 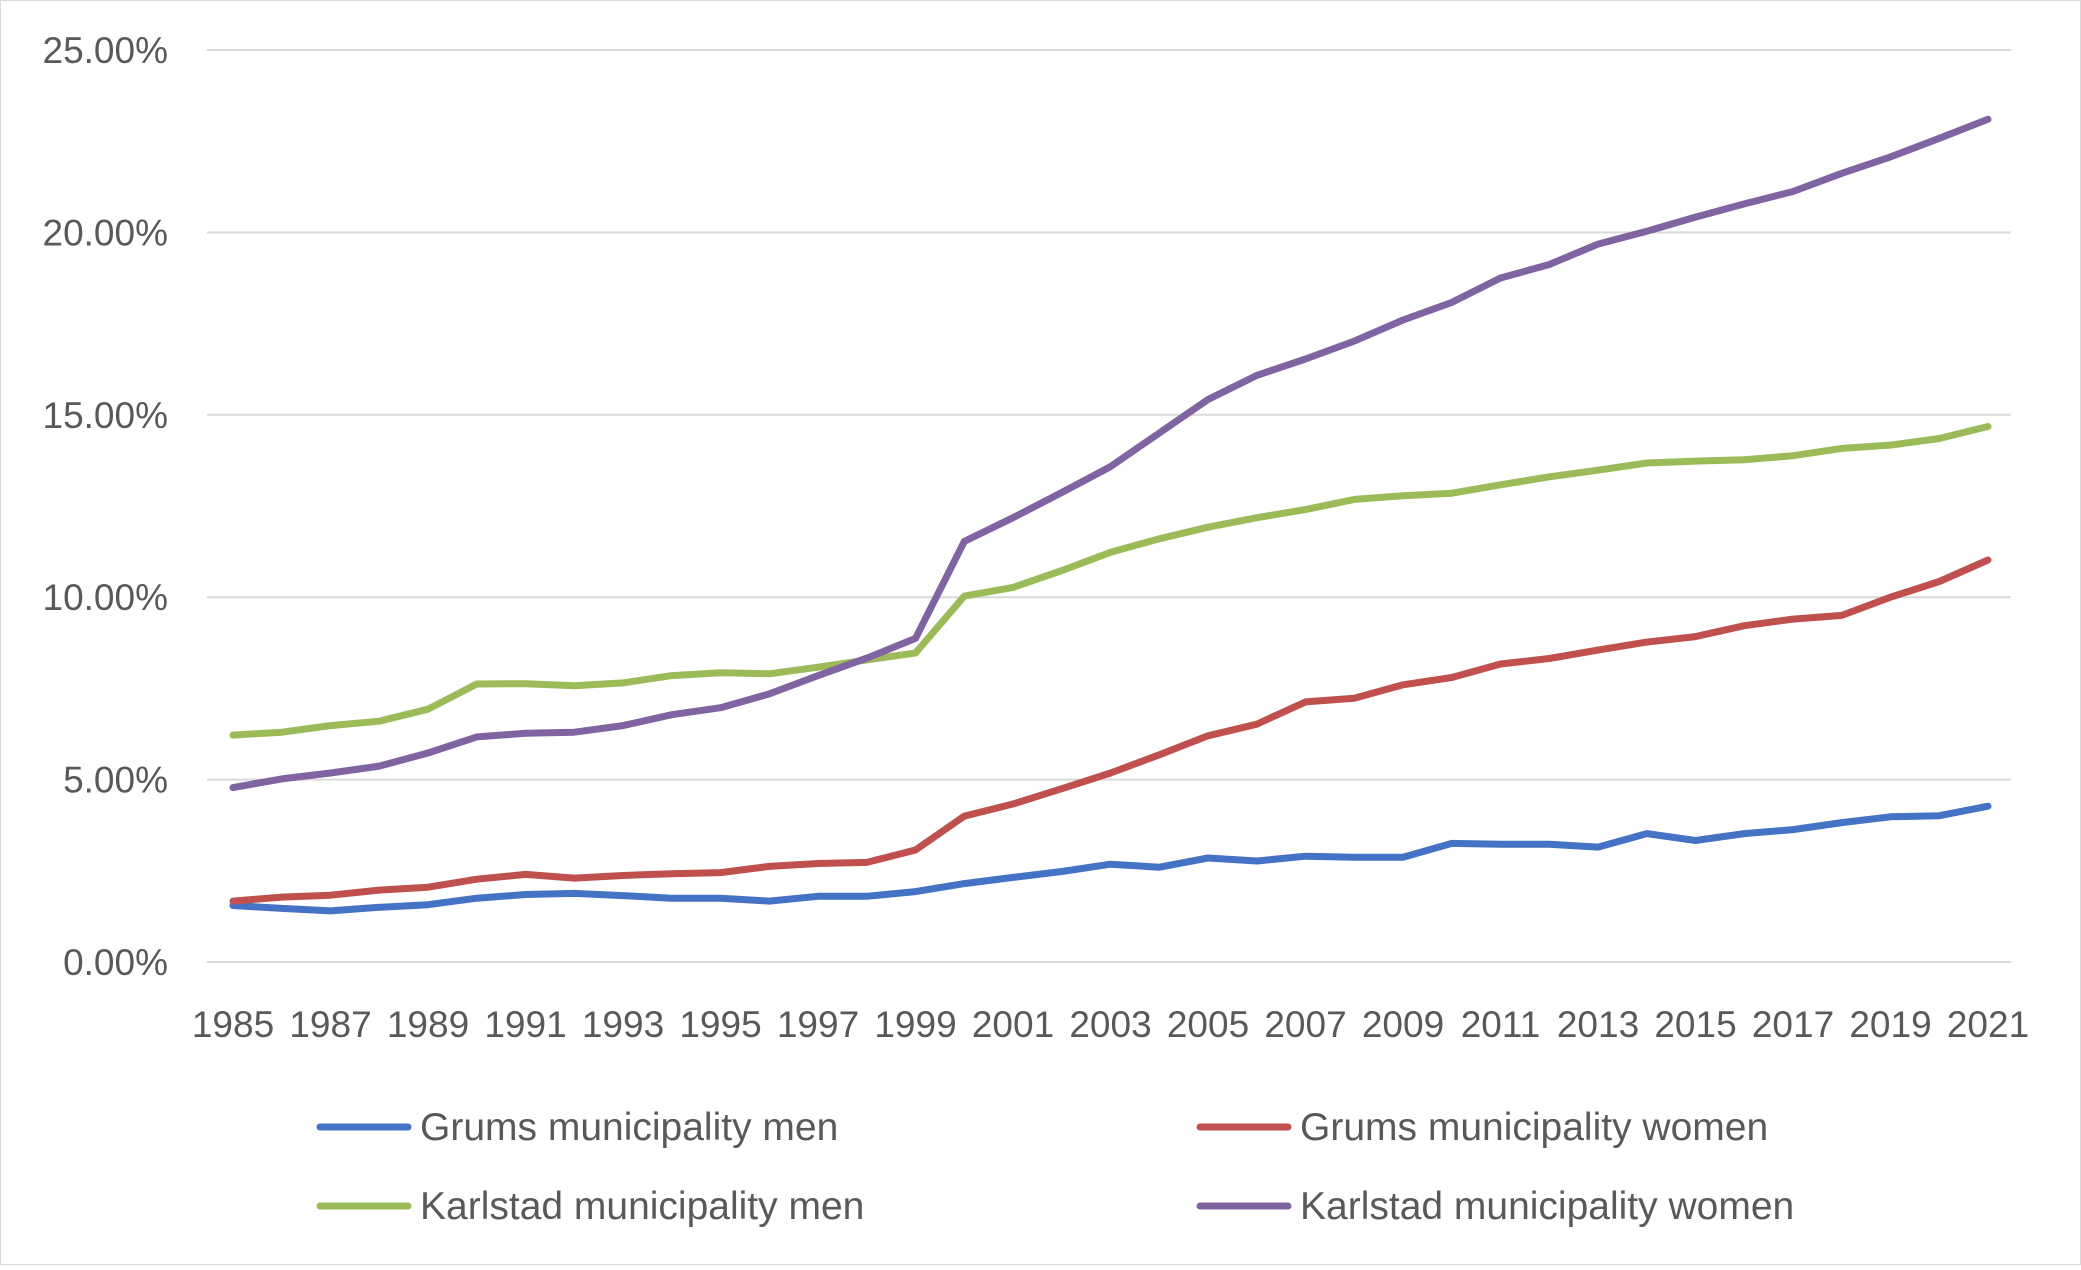 I want to click on legend-label: Grums municipality men, so click(x=629, y=1127).